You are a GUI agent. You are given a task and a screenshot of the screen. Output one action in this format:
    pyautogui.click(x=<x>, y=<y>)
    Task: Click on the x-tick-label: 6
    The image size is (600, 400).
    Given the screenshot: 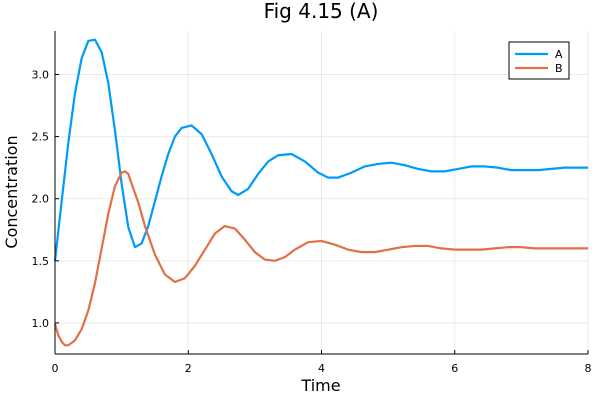 What is the action you would take?
    pyautogui.click(x=454, y=368)
    